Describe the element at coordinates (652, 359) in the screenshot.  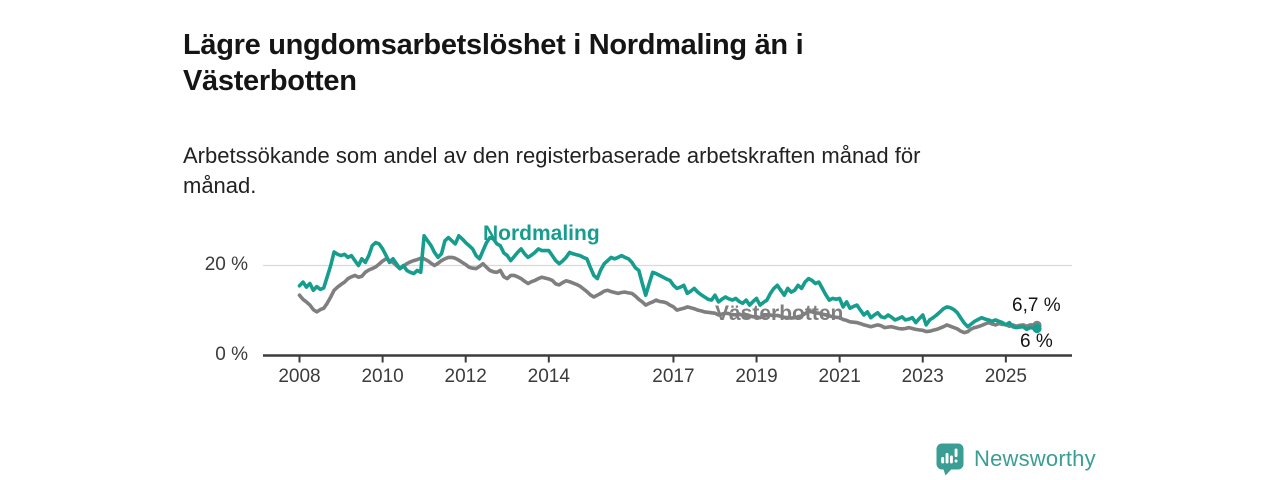
I see `x-axis-tick-marks` at that location.